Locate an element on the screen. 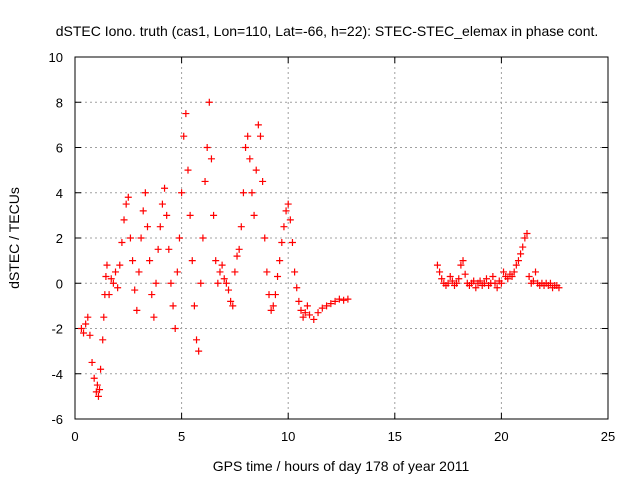 This screenshot has height=480, width=640. y-tick-label: 8 is located at coordinates (59, 102).